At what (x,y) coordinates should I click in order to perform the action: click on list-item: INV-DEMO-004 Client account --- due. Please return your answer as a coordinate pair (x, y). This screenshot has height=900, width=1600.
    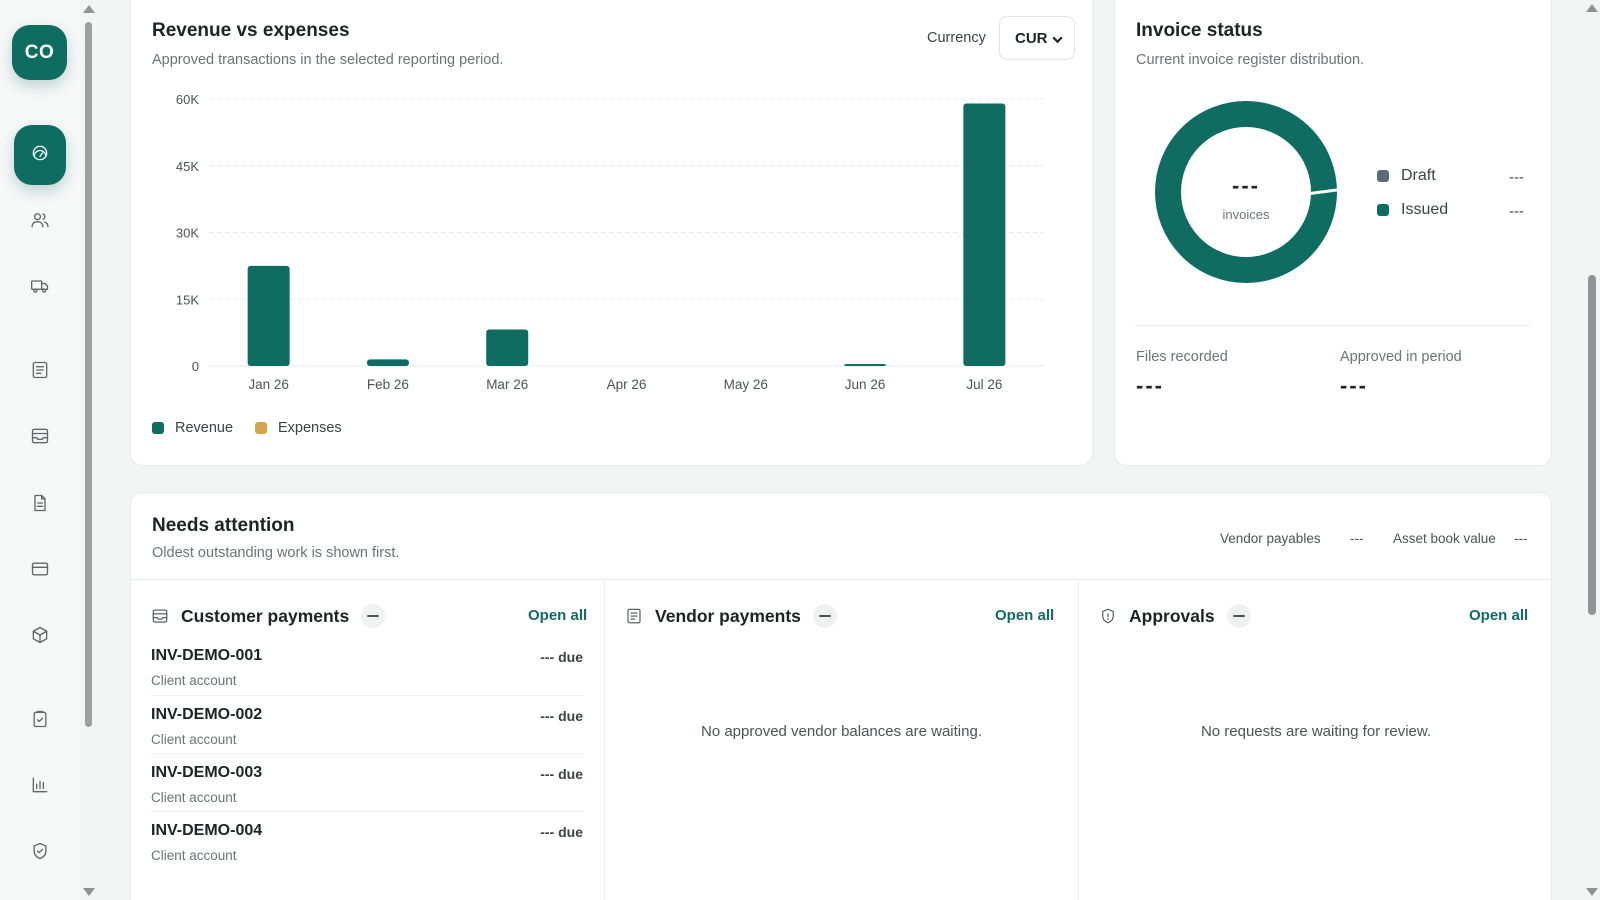
    Looking at the image, I should click on (367, 840).